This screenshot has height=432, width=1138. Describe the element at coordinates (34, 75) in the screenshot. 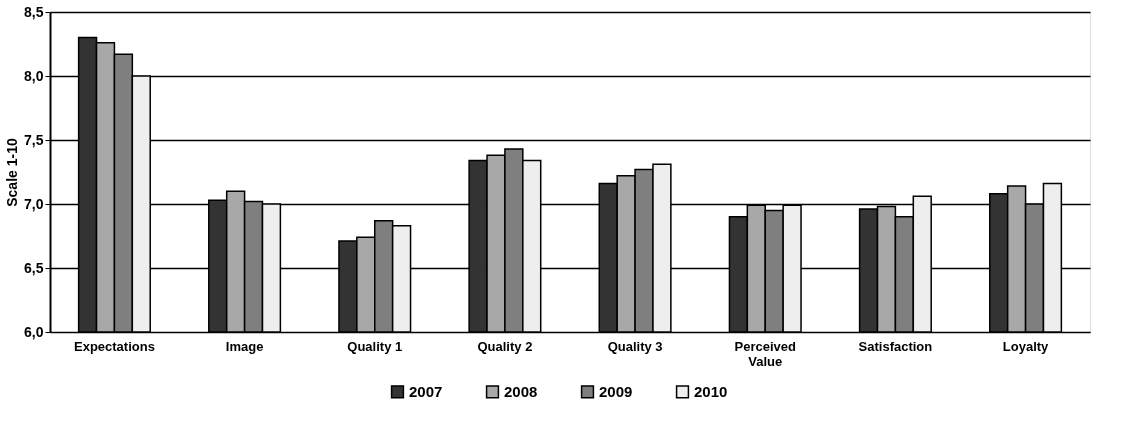

I see `y-tick-label: 8,0` at that location.